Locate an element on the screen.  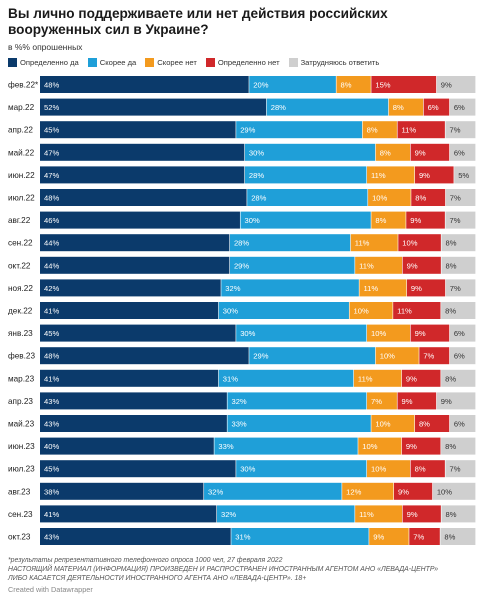
category-label: фев.23 is located at coordinates (21, 356).